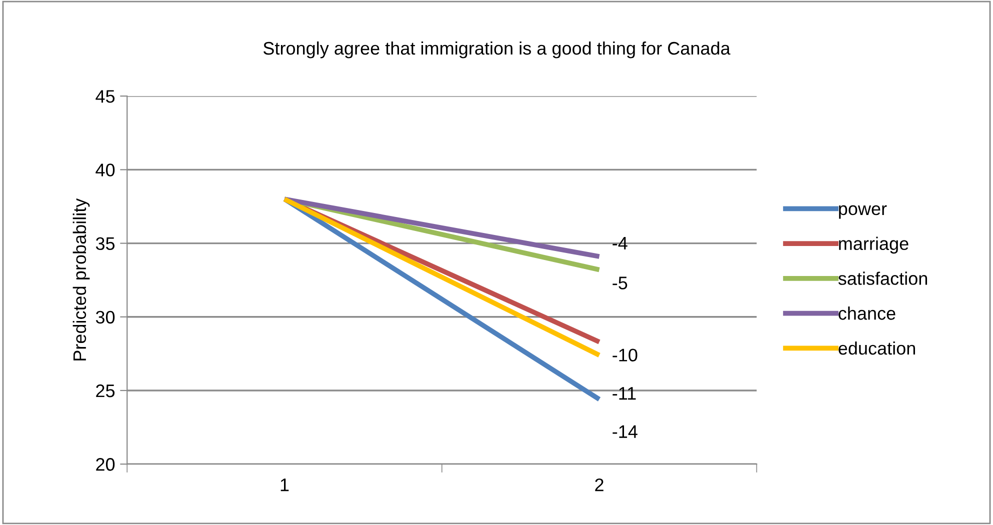 The width and height of the screenshot is (993, 525). I want to click on annotation: -10, so click(625, 355).